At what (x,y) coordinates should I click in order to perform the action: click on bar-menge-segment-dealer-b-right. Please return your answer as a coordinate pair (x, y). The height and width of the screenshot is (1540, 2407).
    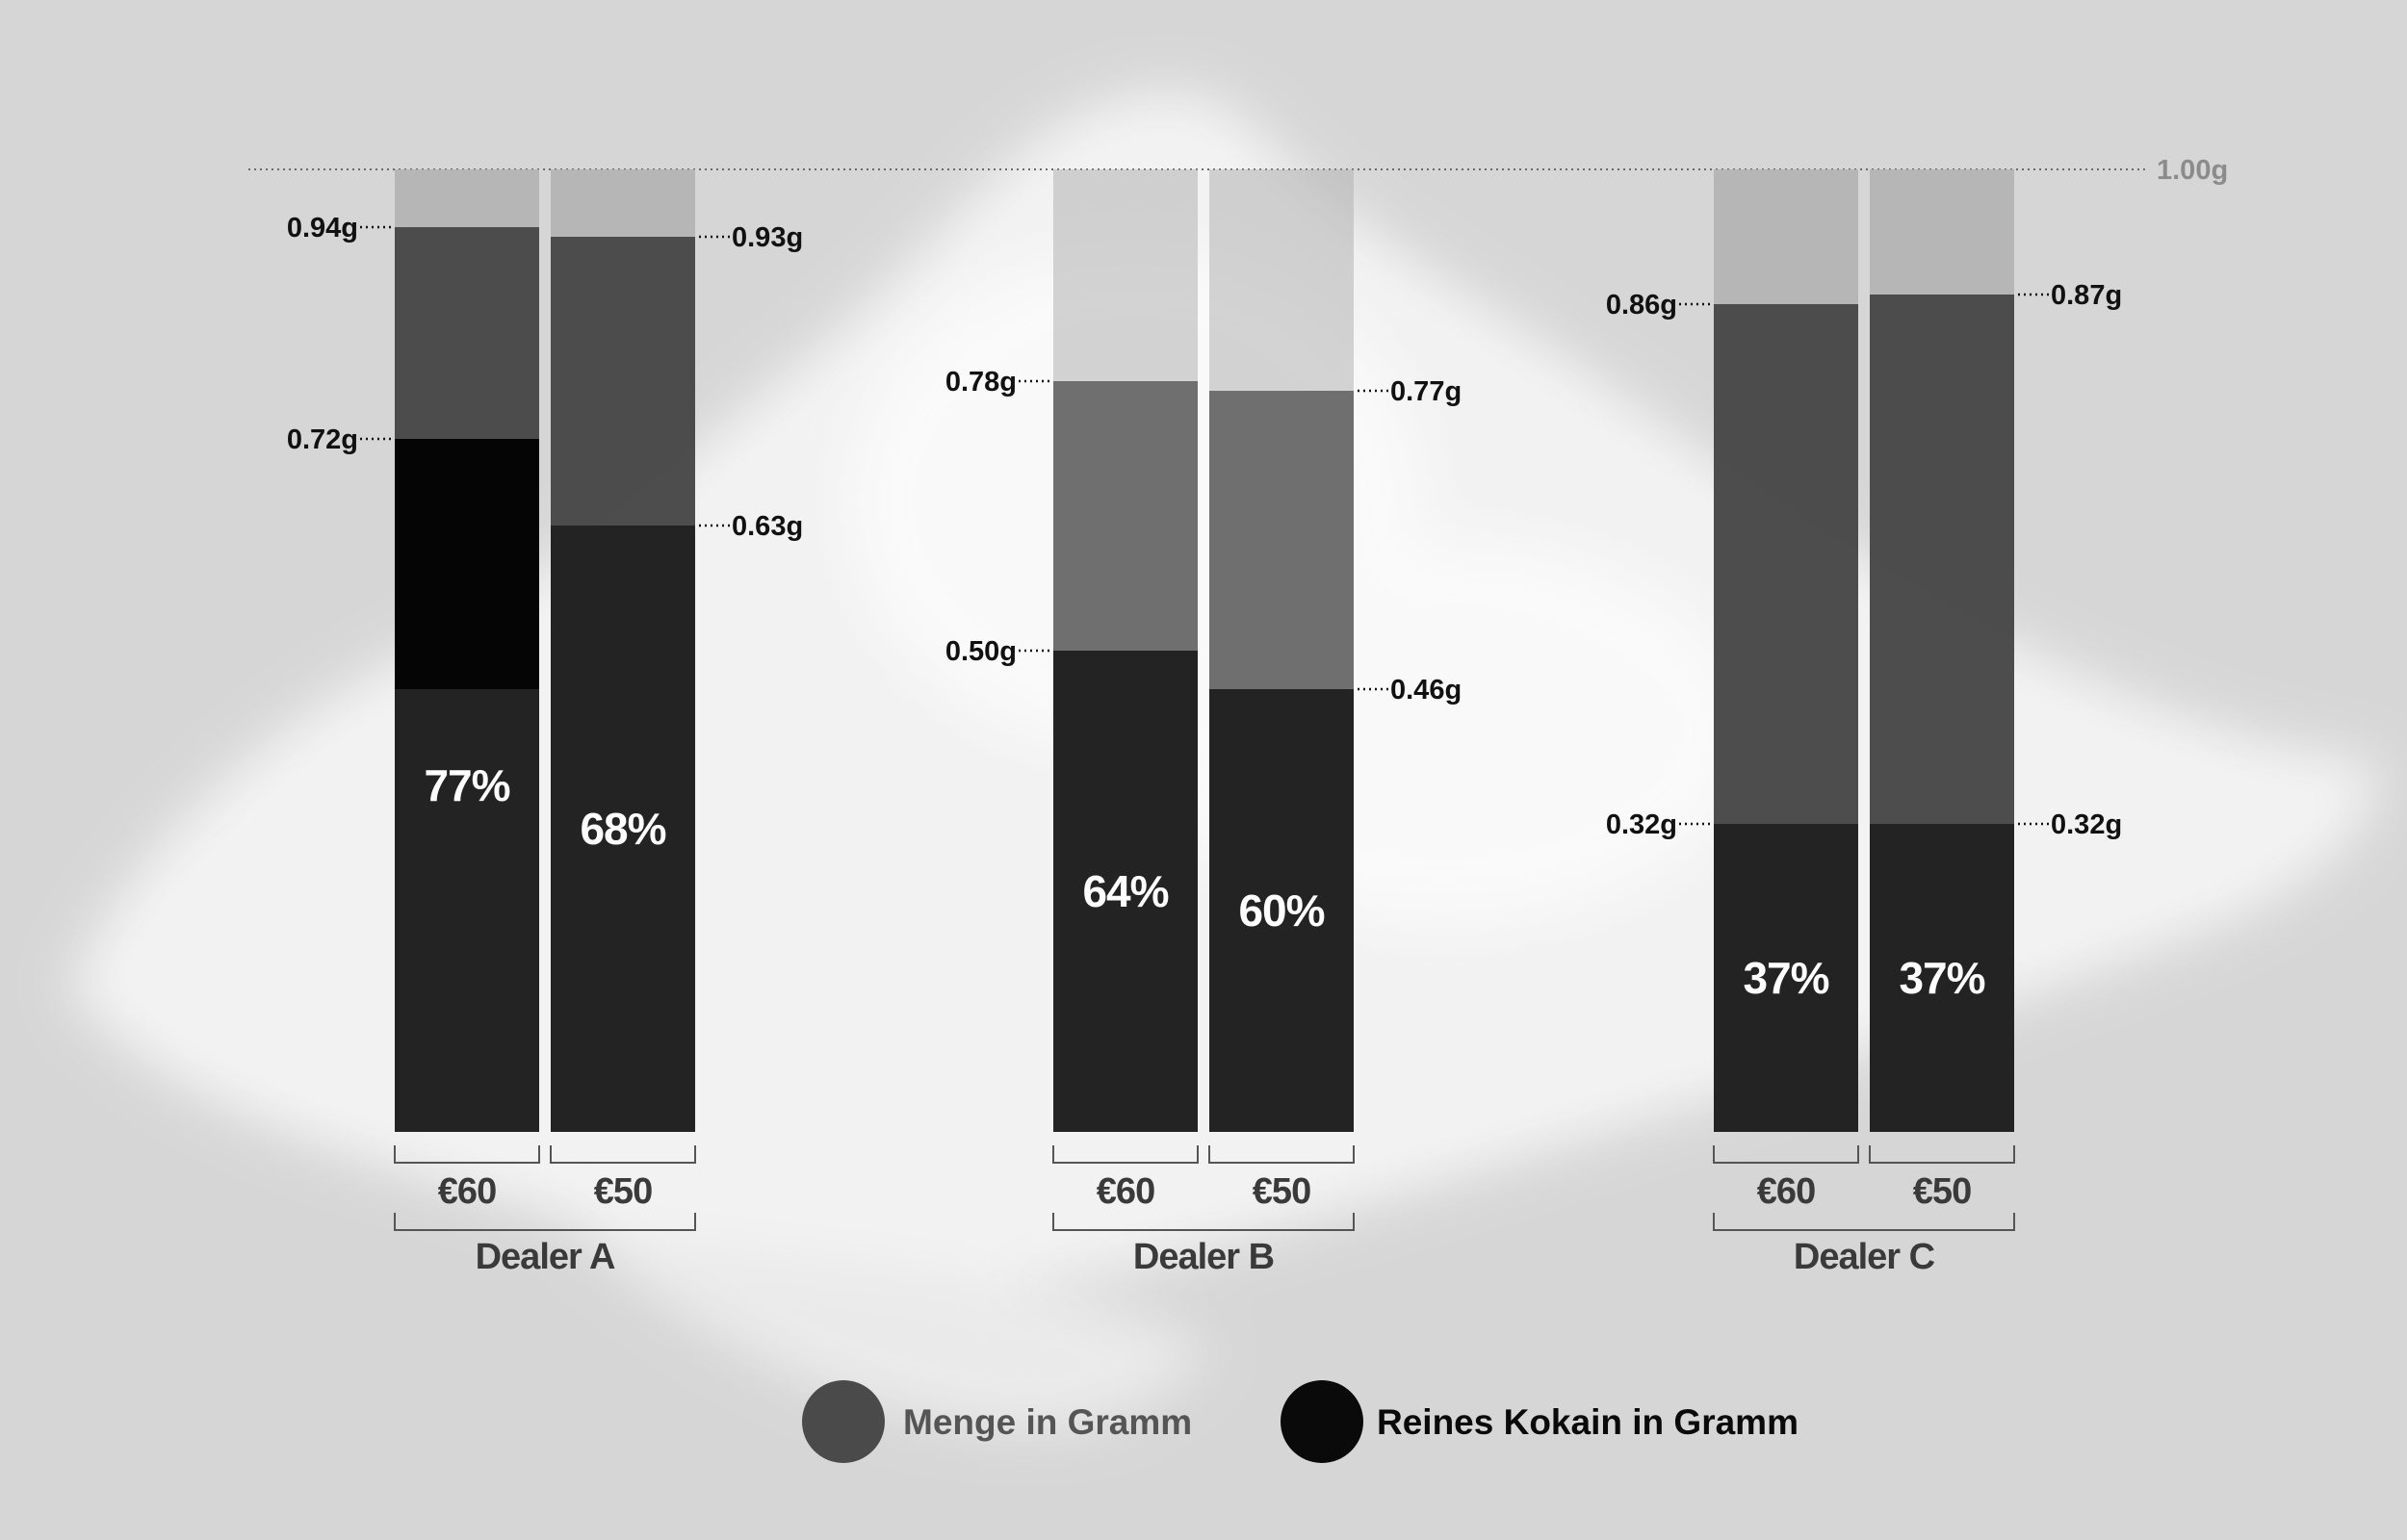
    Looking at the image, I should click on (1281, 540).